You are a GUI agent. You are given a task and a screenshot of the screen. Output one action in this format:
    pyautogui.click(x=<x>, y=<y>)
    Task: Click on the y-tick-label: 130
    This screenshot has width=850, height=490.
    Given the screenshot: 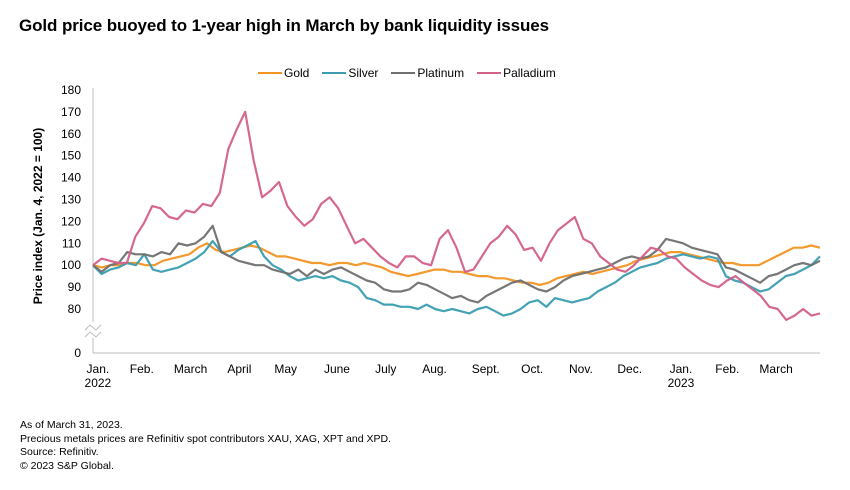 What is the action you would take?
    pyautogui.click(x=71, y=200)
    